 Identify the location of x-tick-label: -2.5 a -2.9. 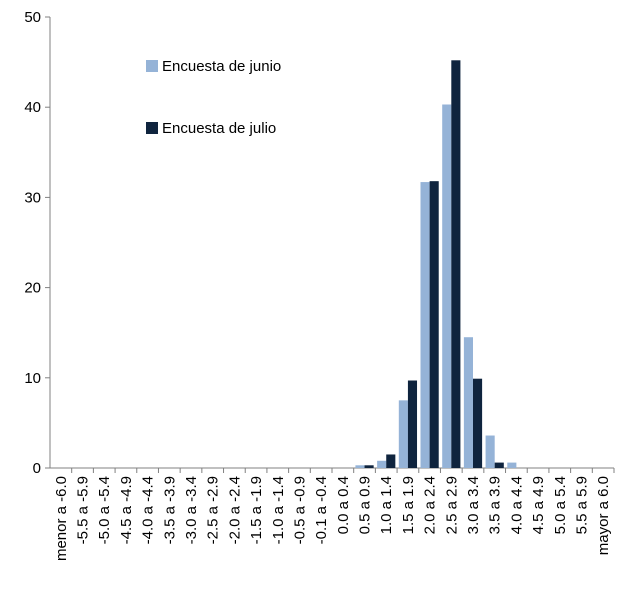
(213, 510).